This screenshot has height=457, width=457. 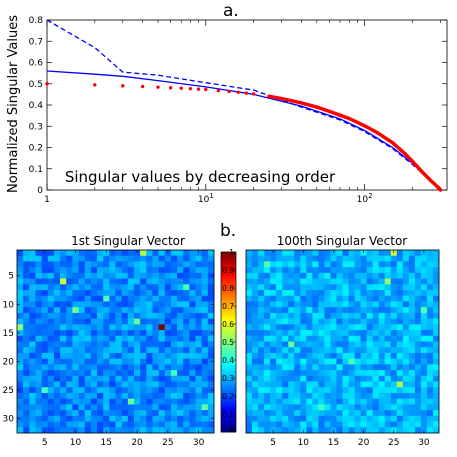 I want to click on y-tick-label: 0.7, so click(x=36, y=42).